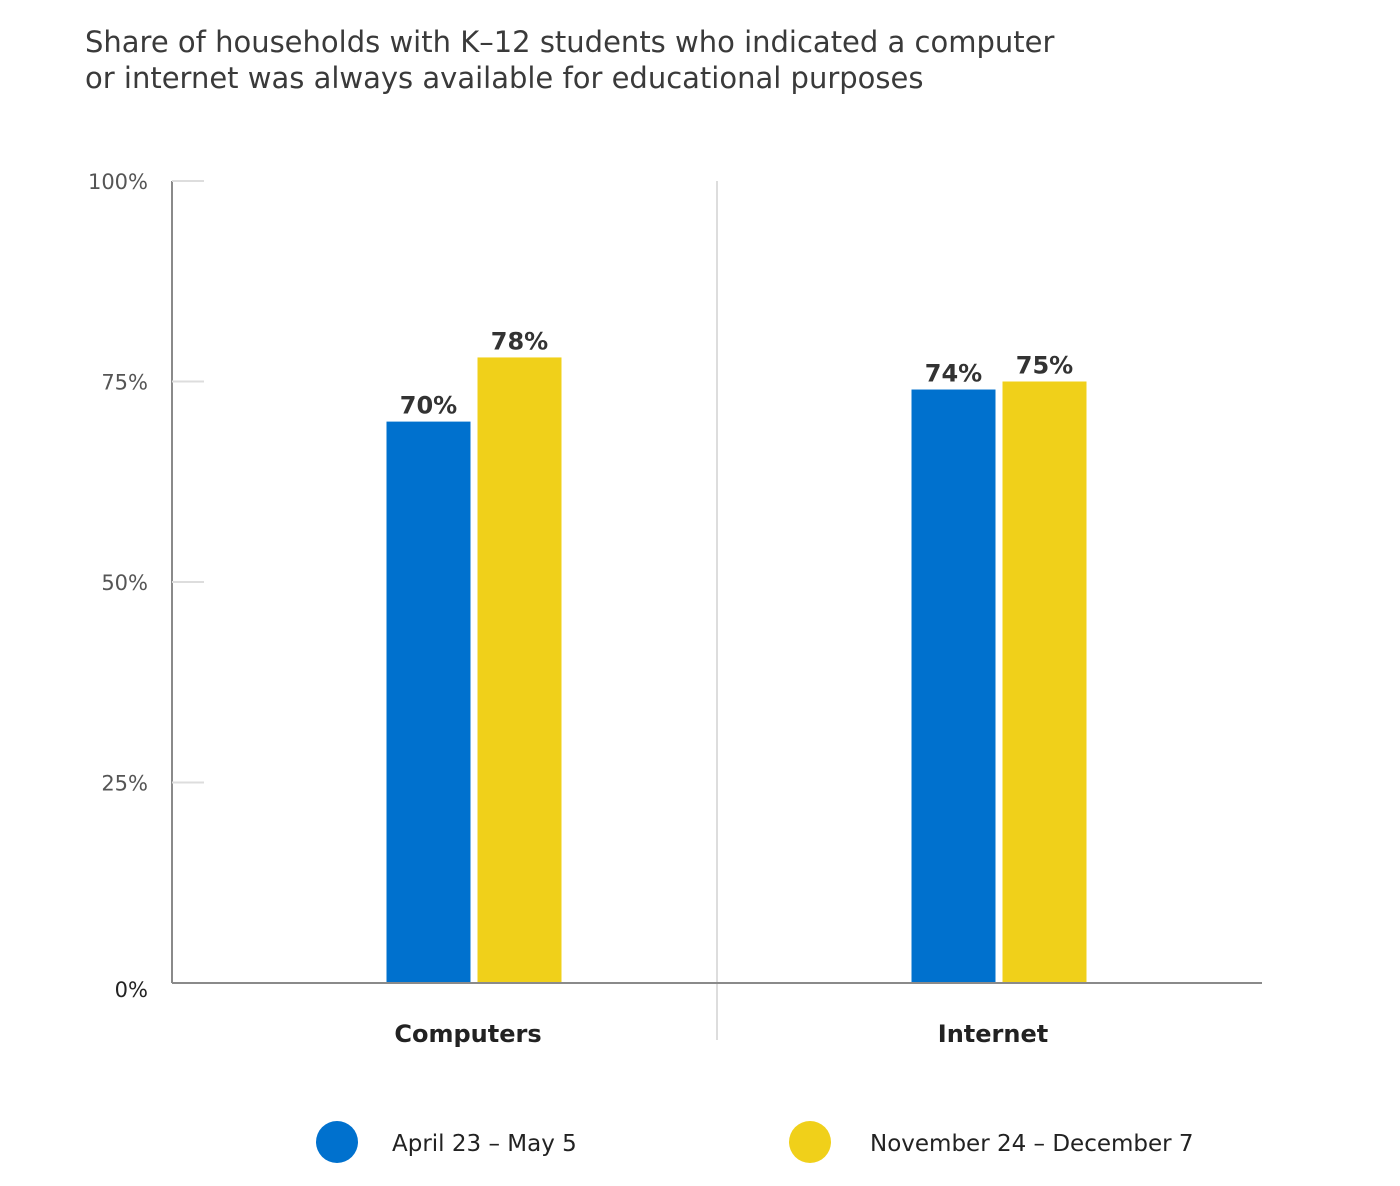 Image resolution: width=1400 pixels, height=1186 pixels. What do you see at coordinates (124, 583) in the screenshot?
I see `y-tick-label: 50%` at bounding box center [124, 583].